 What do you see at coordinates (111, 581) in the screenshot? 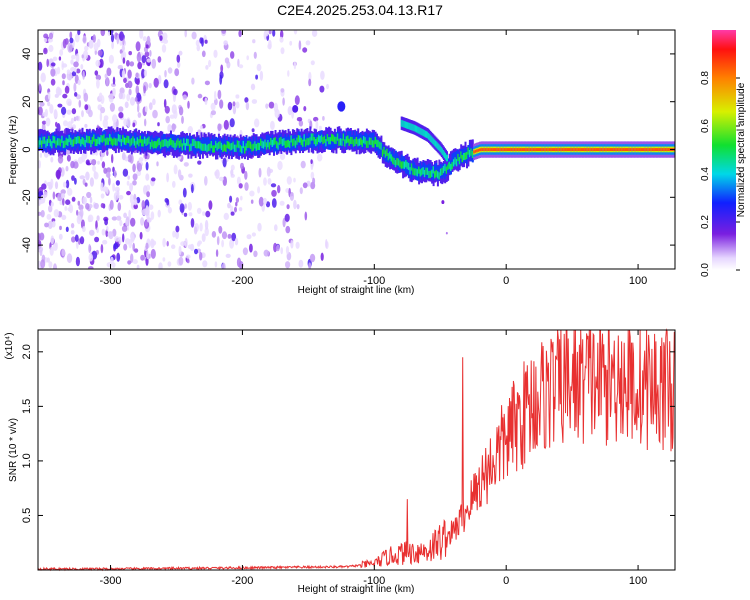
I see `snr-x-tick-label: -300` at bounding box center [111, 581].